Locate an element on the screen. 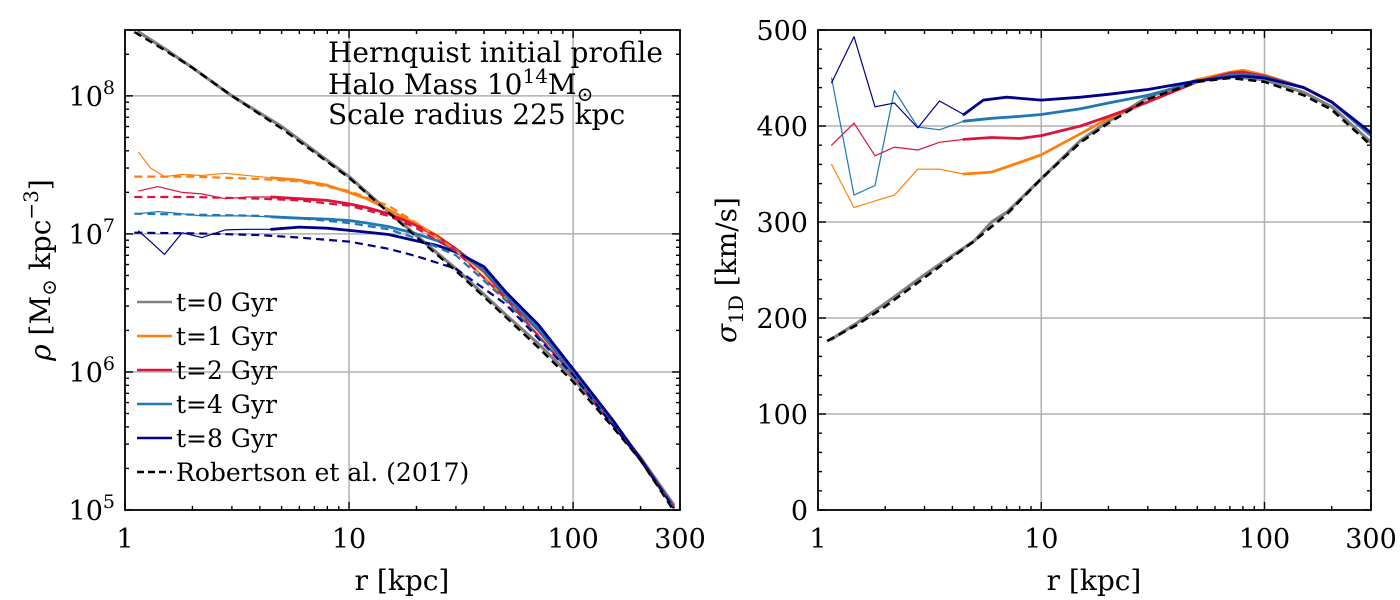 The height and width of the screenshot is (600, 1400). dispersion-series-t-4-gyr-inner is located at coordinates (897, 136).